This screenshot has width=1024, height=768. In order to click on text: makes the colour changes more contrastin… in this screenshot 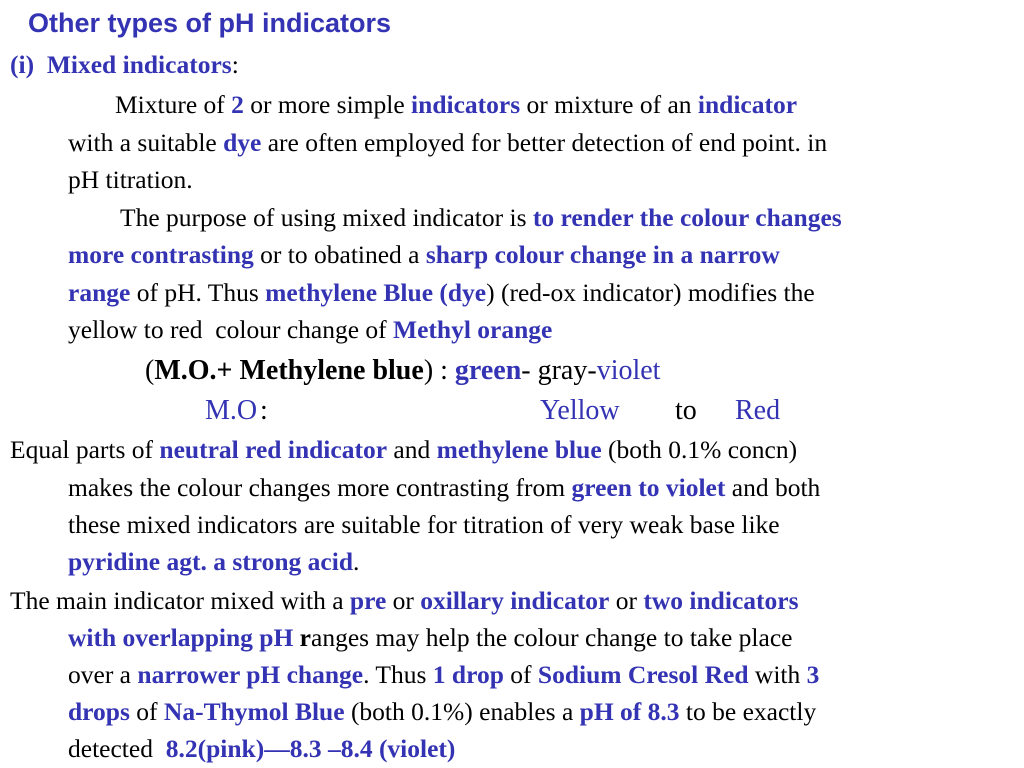, I will do `click(320, 487)`.